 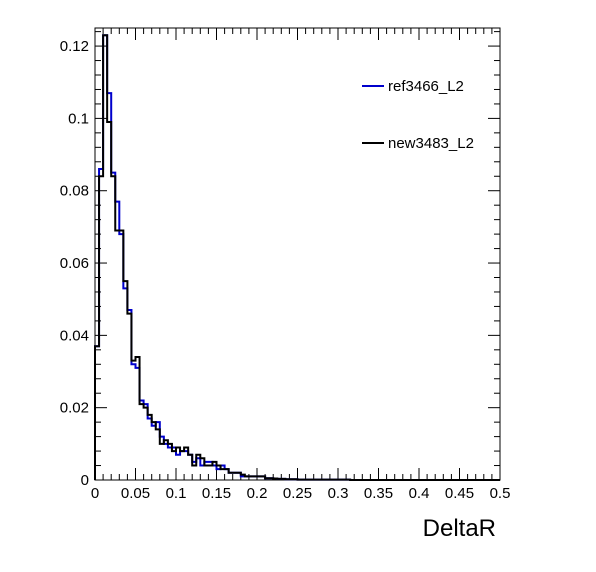 What do you see at coordinates (338, 493) in the screenshot?
I see `x-tick-label: 0.3` at bounding box center [338, 493].